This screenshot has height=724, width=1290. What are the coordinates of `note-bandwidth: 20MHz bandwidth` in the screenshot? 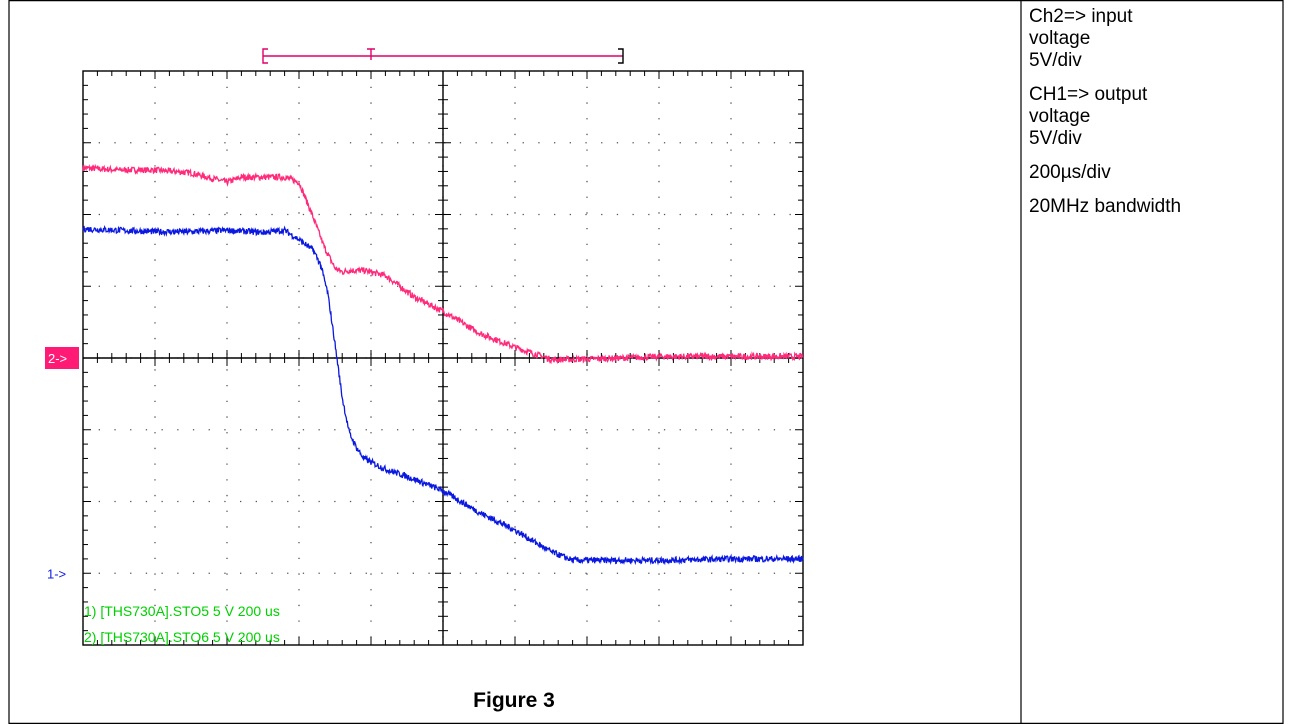 It's located at (1105, 206).